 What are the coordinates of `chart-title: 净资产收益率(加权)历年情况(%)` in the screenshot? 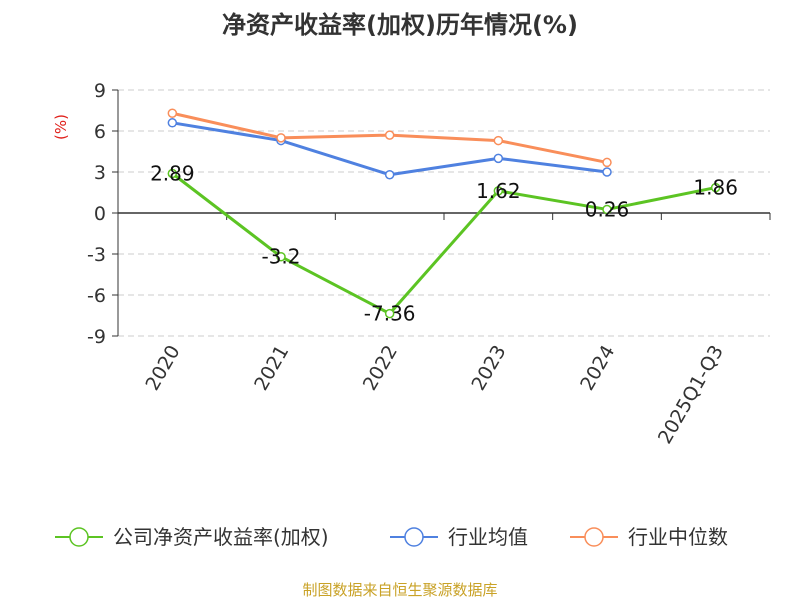 It's located at (400, 25).